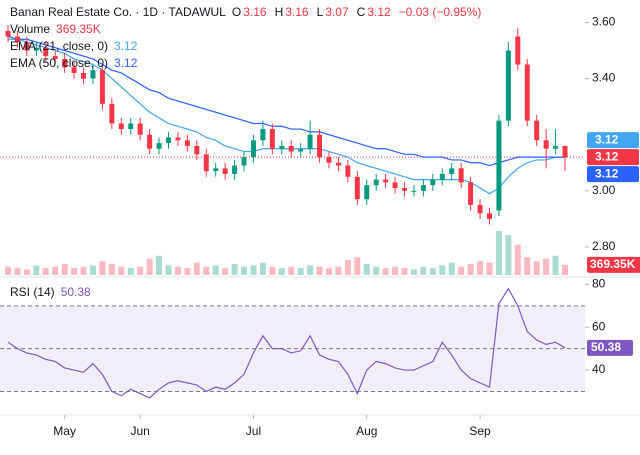  What do you see at coordinates (613, 264) in the screenshot?
I see `volume-tag-label: 369.35K` at bounding box center [613, 264].